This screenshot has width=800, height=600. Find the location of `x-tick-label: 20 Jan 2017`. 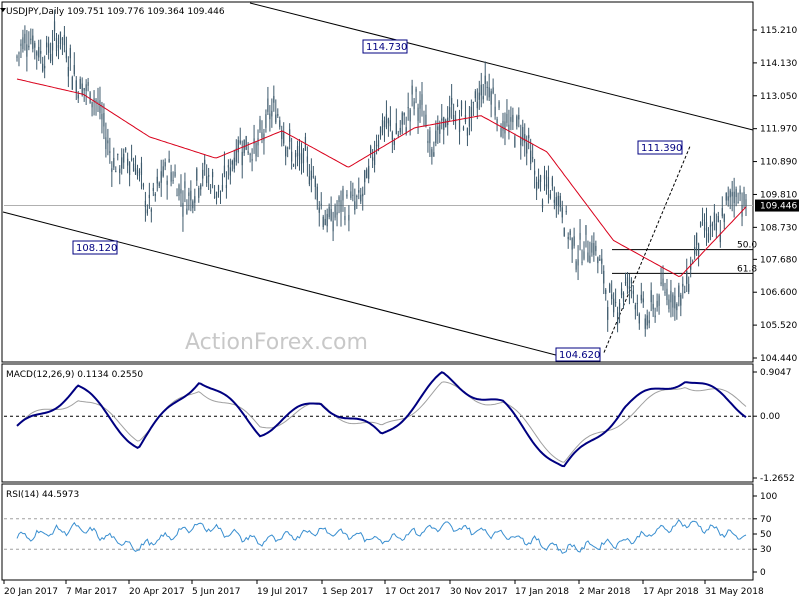

x-tick-label: 20 Jan 2017 is located at coordinates (31, 592).